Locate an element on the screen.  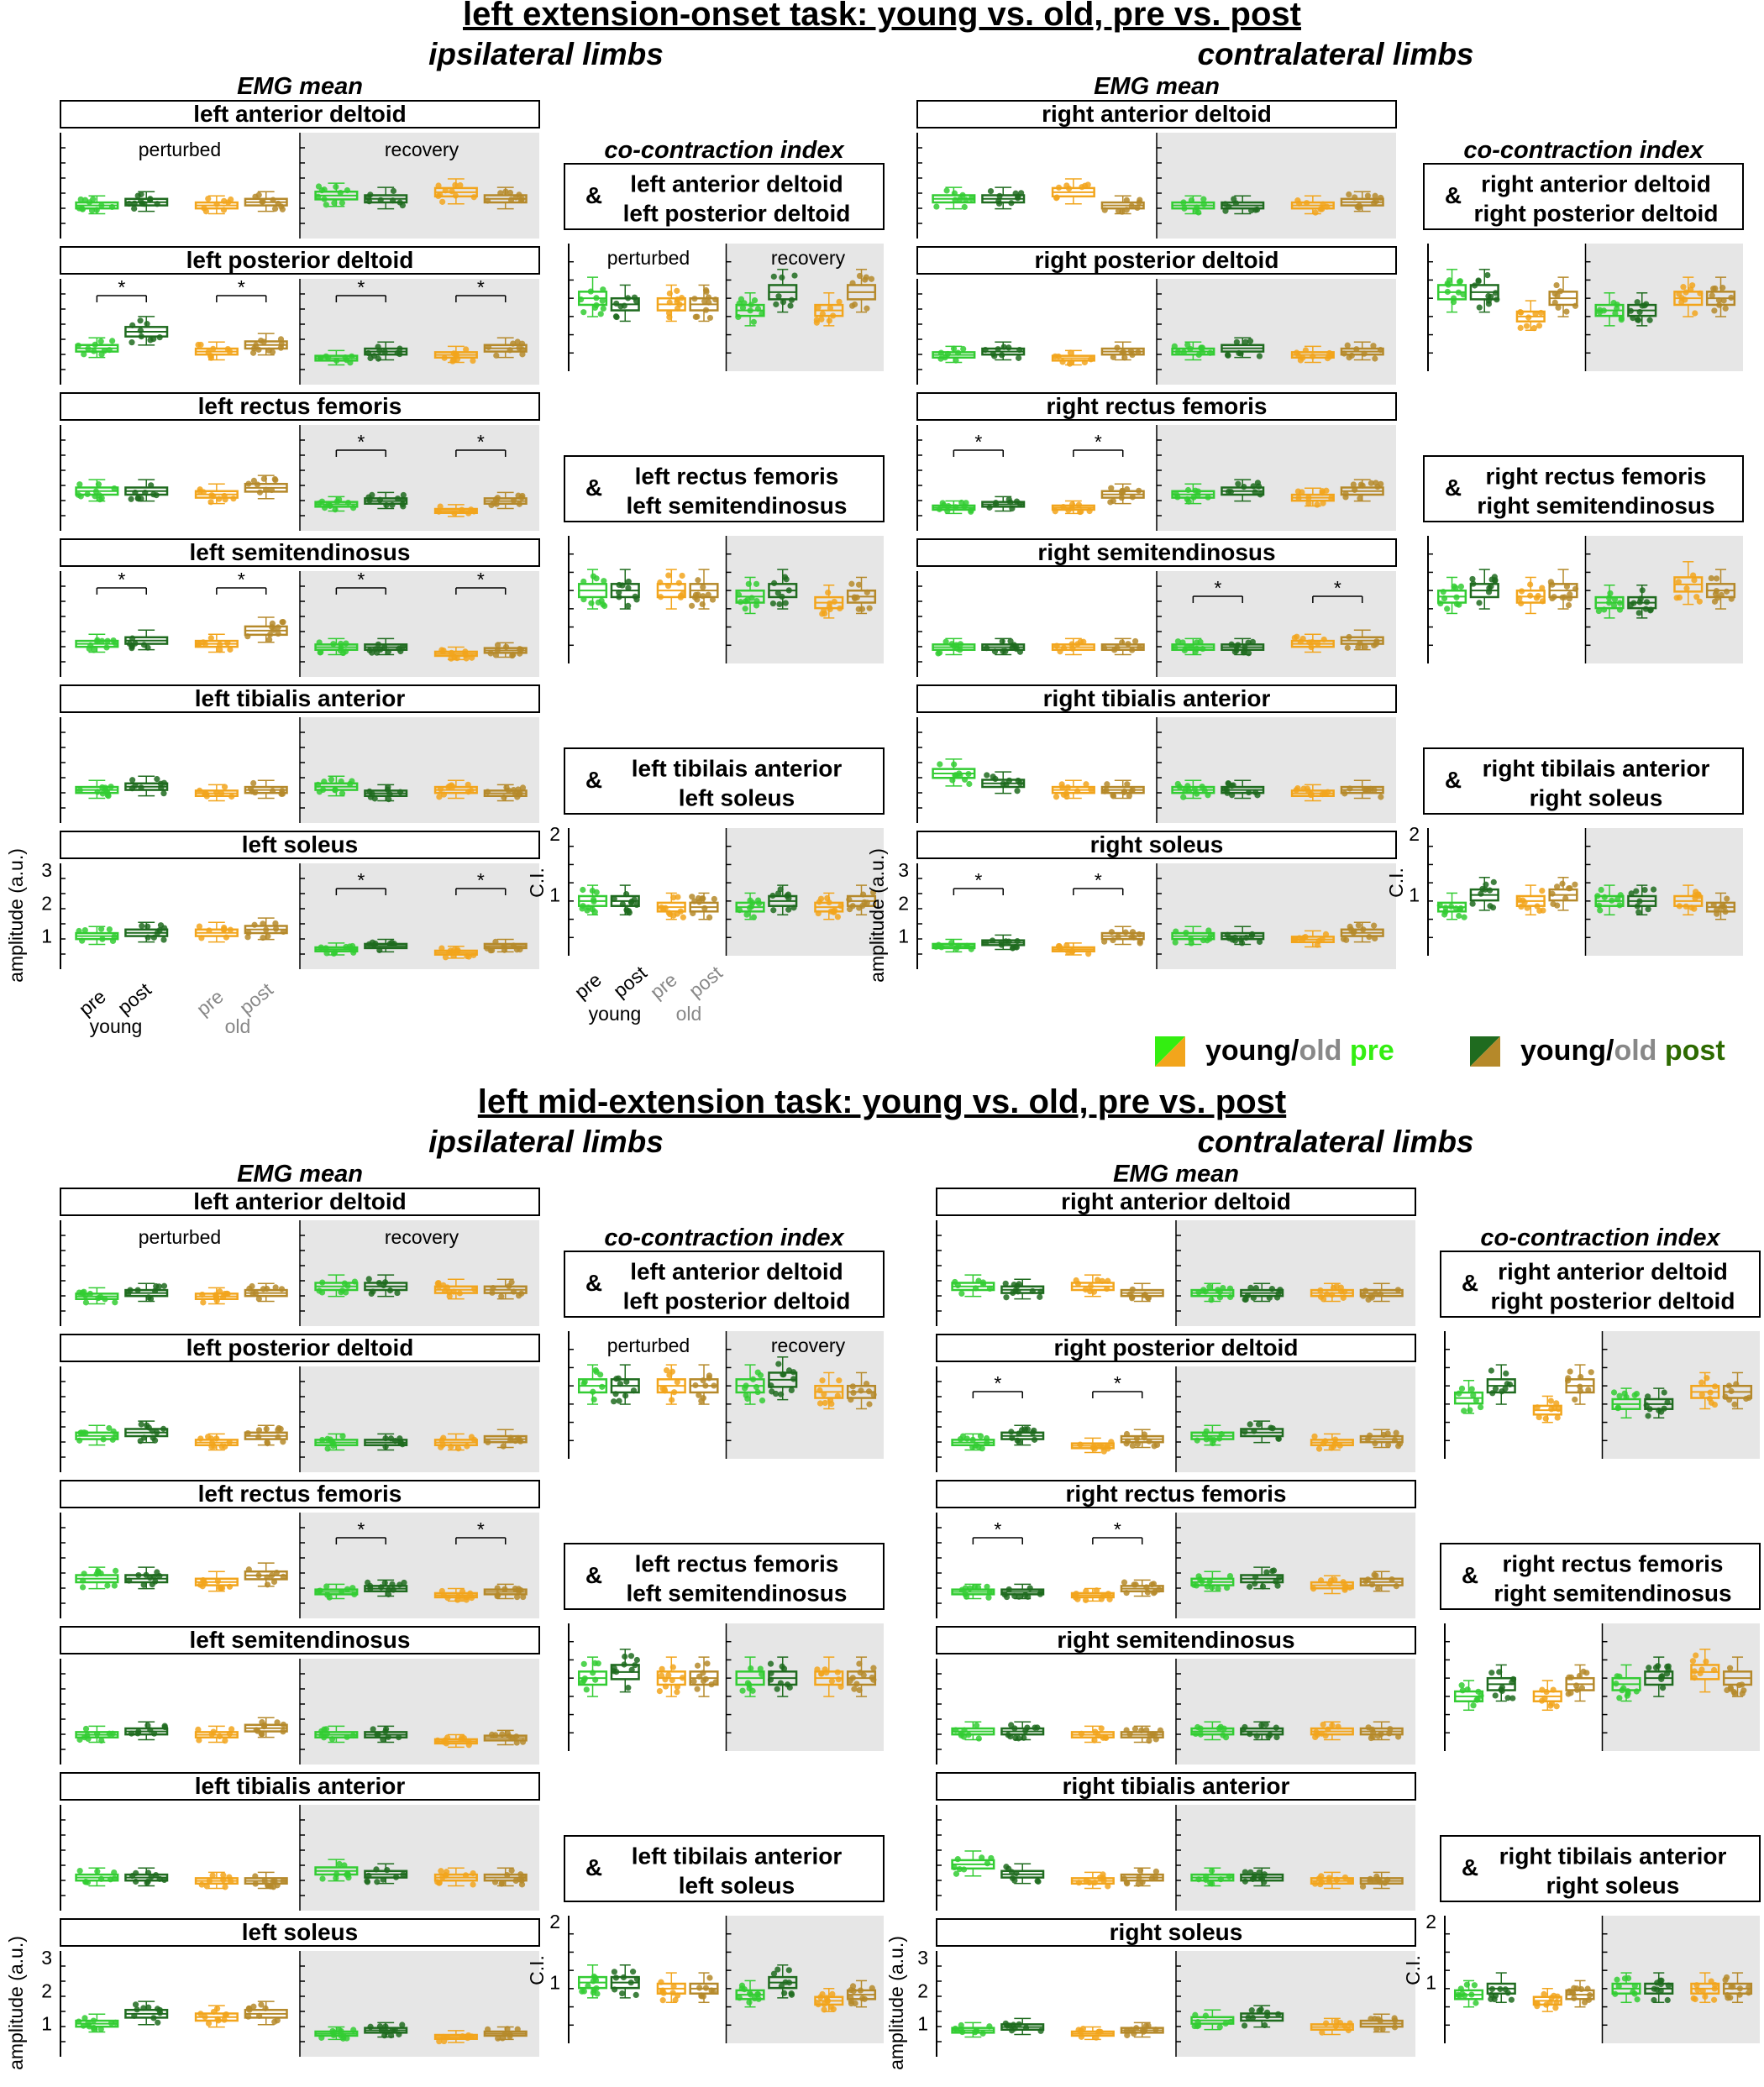
ipsi-pair-label-2-ampersand: & is located at coordinates (593, 1867).